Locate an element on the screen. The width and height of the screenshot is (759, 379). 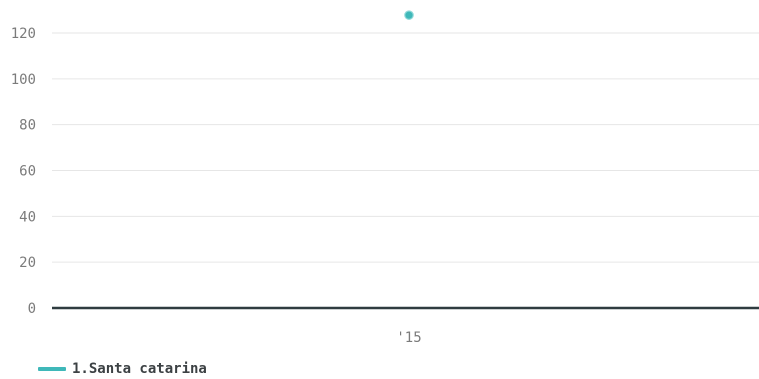
y-tick-label-40: 40 is located at coordinates (27, 217).